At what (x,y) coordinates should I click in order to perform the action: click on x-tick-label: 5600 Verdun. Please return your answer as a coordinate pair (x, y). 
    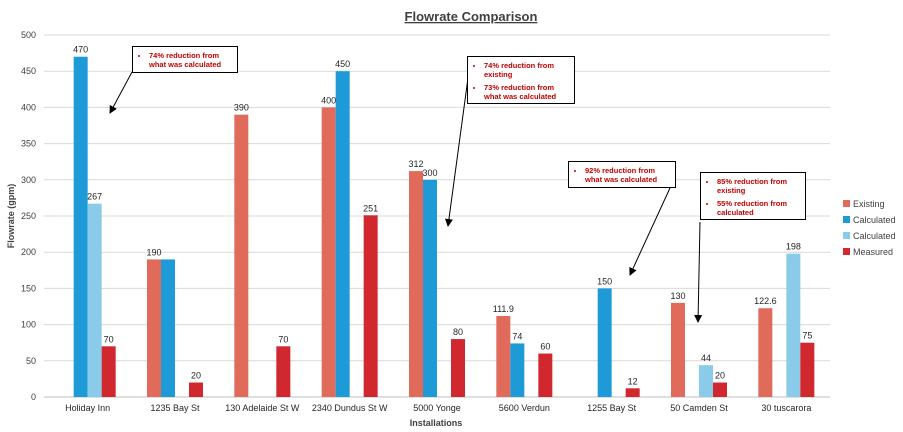
    Looking at the image, I should click on (524, 408).